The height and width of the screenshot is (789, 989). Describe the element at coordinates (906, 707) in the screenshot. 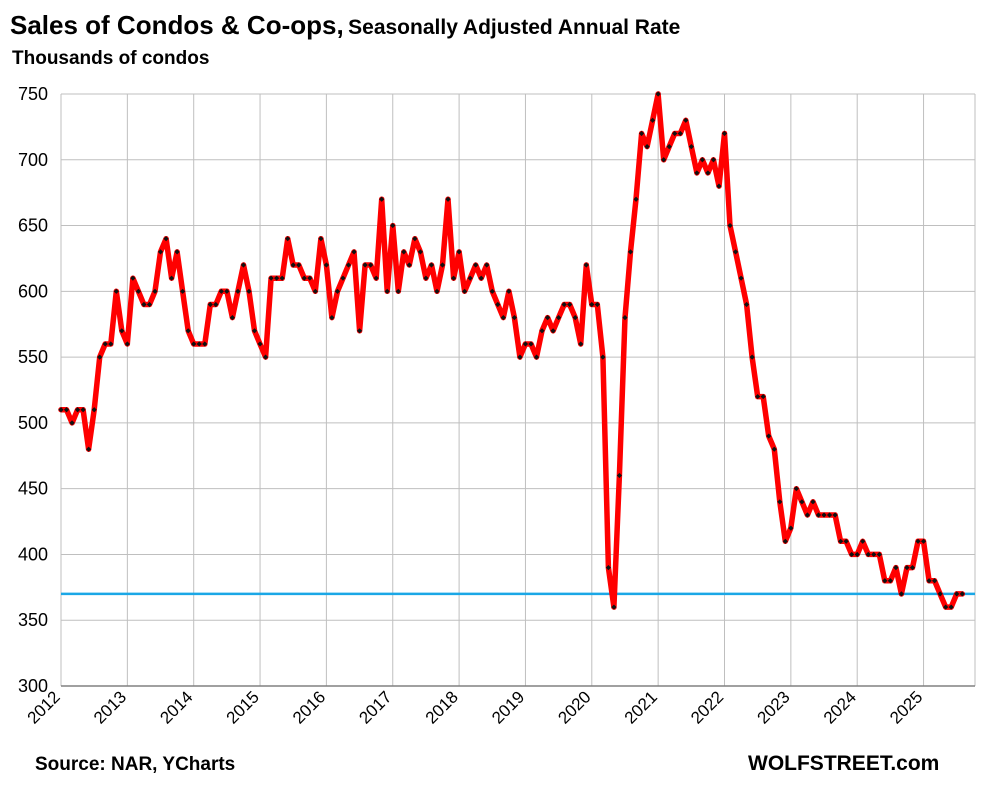

I see `x-tick-label: 2025` at that location.